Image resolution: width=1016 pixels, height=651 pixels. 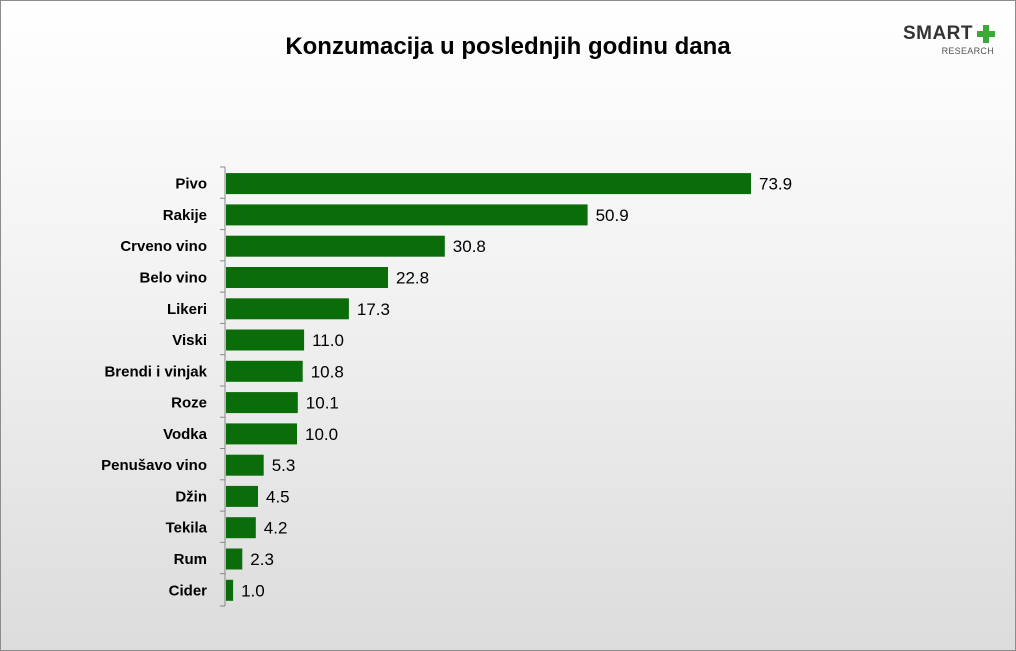 I want to click on category-label: Tekila, so click(x=187, y=528).